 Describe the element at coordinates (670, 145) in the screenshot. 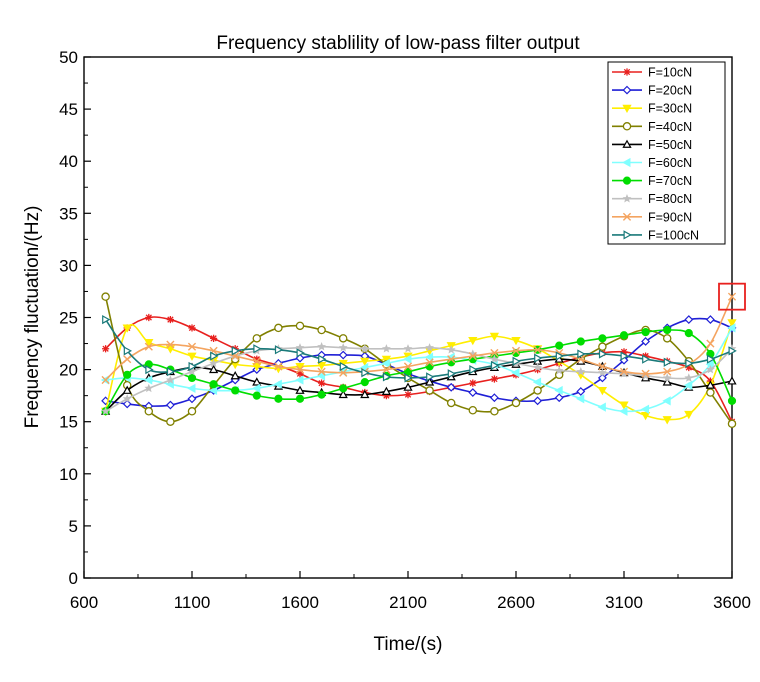

I see `legend-label: F=50cN` at that location.